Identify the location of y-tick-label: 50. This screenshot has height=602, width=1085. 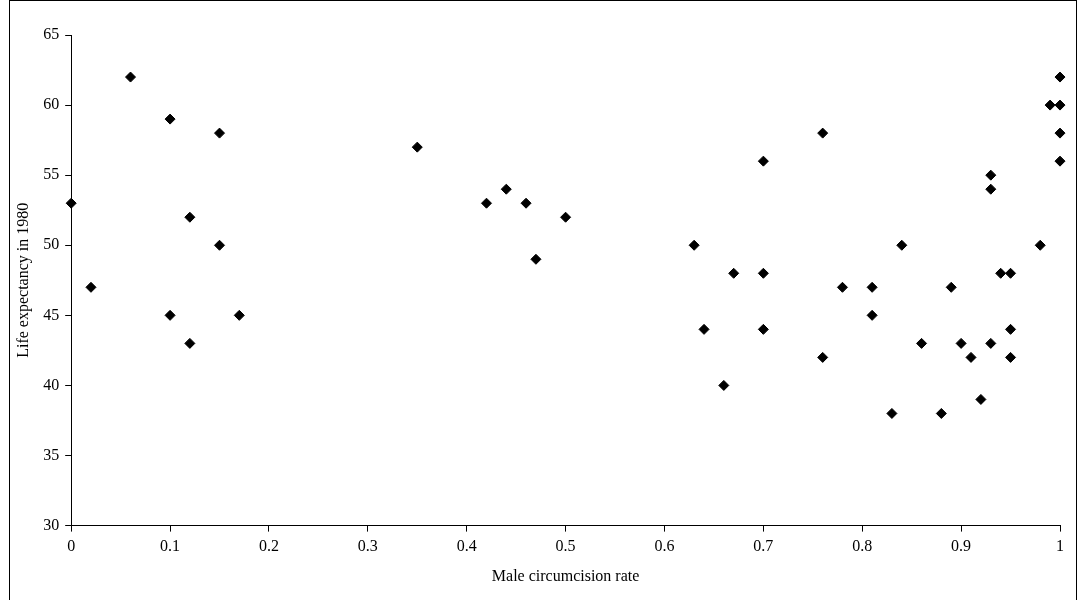
(51, 244).